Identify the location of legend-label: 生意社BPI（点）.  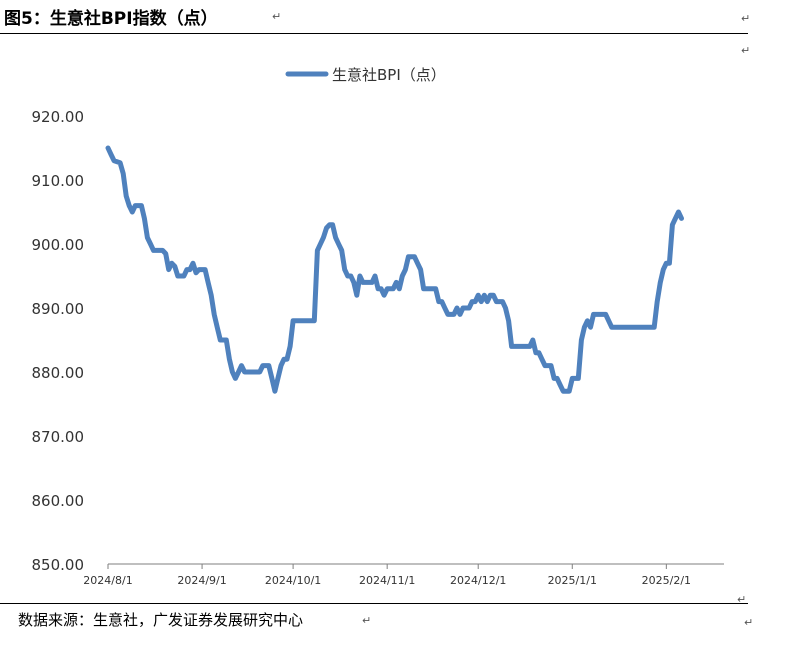
(389, 75).